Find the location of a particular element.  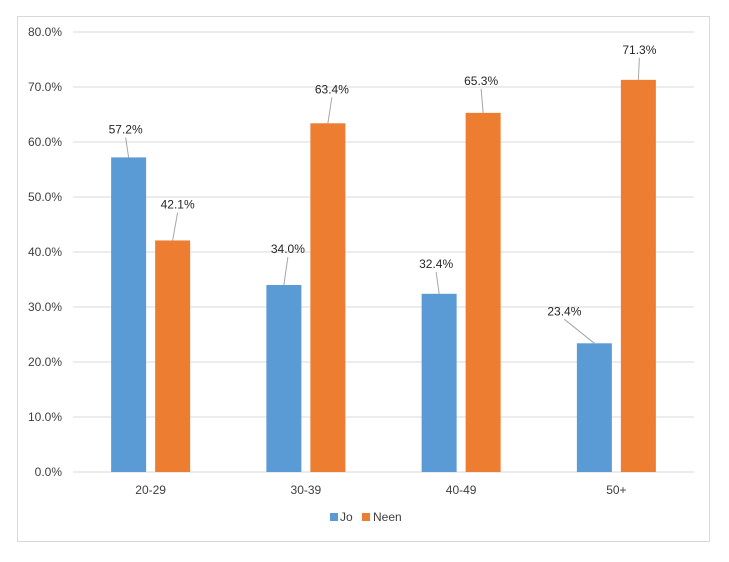

data-label: 42.1% is located at coordinates (178, 204).